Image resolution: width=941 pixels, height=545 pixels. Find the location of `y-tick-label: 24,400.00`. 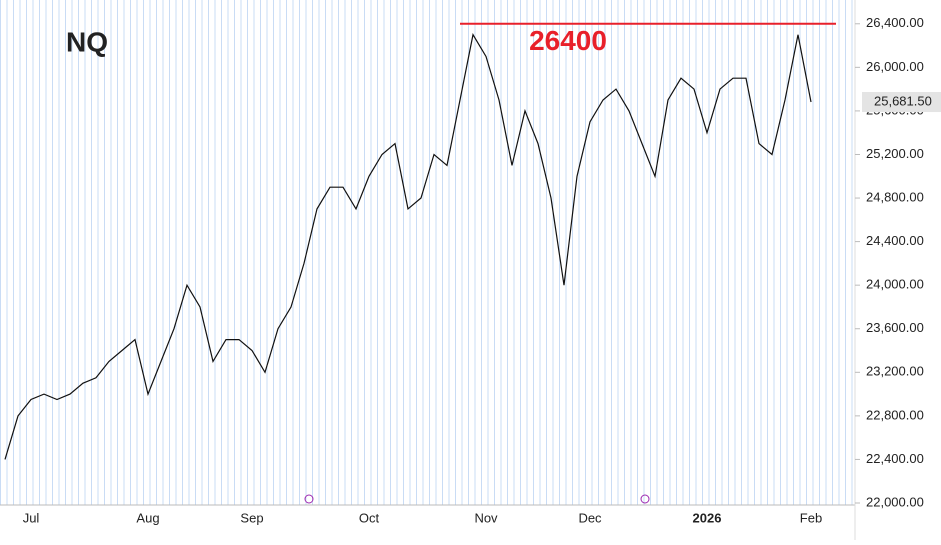

y-tick-label: 24,400.00 is located at coordinates (895, 240).